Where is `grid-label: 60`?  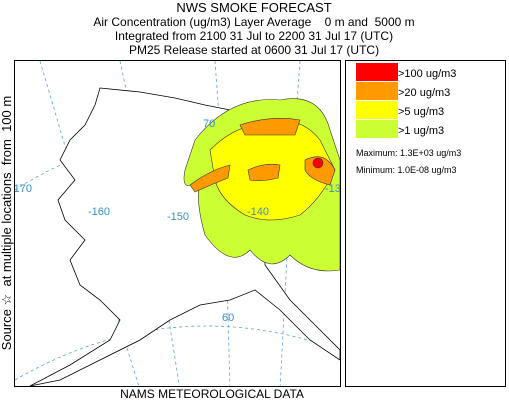 grid-label: 60 is located at coordinates (228, 318).